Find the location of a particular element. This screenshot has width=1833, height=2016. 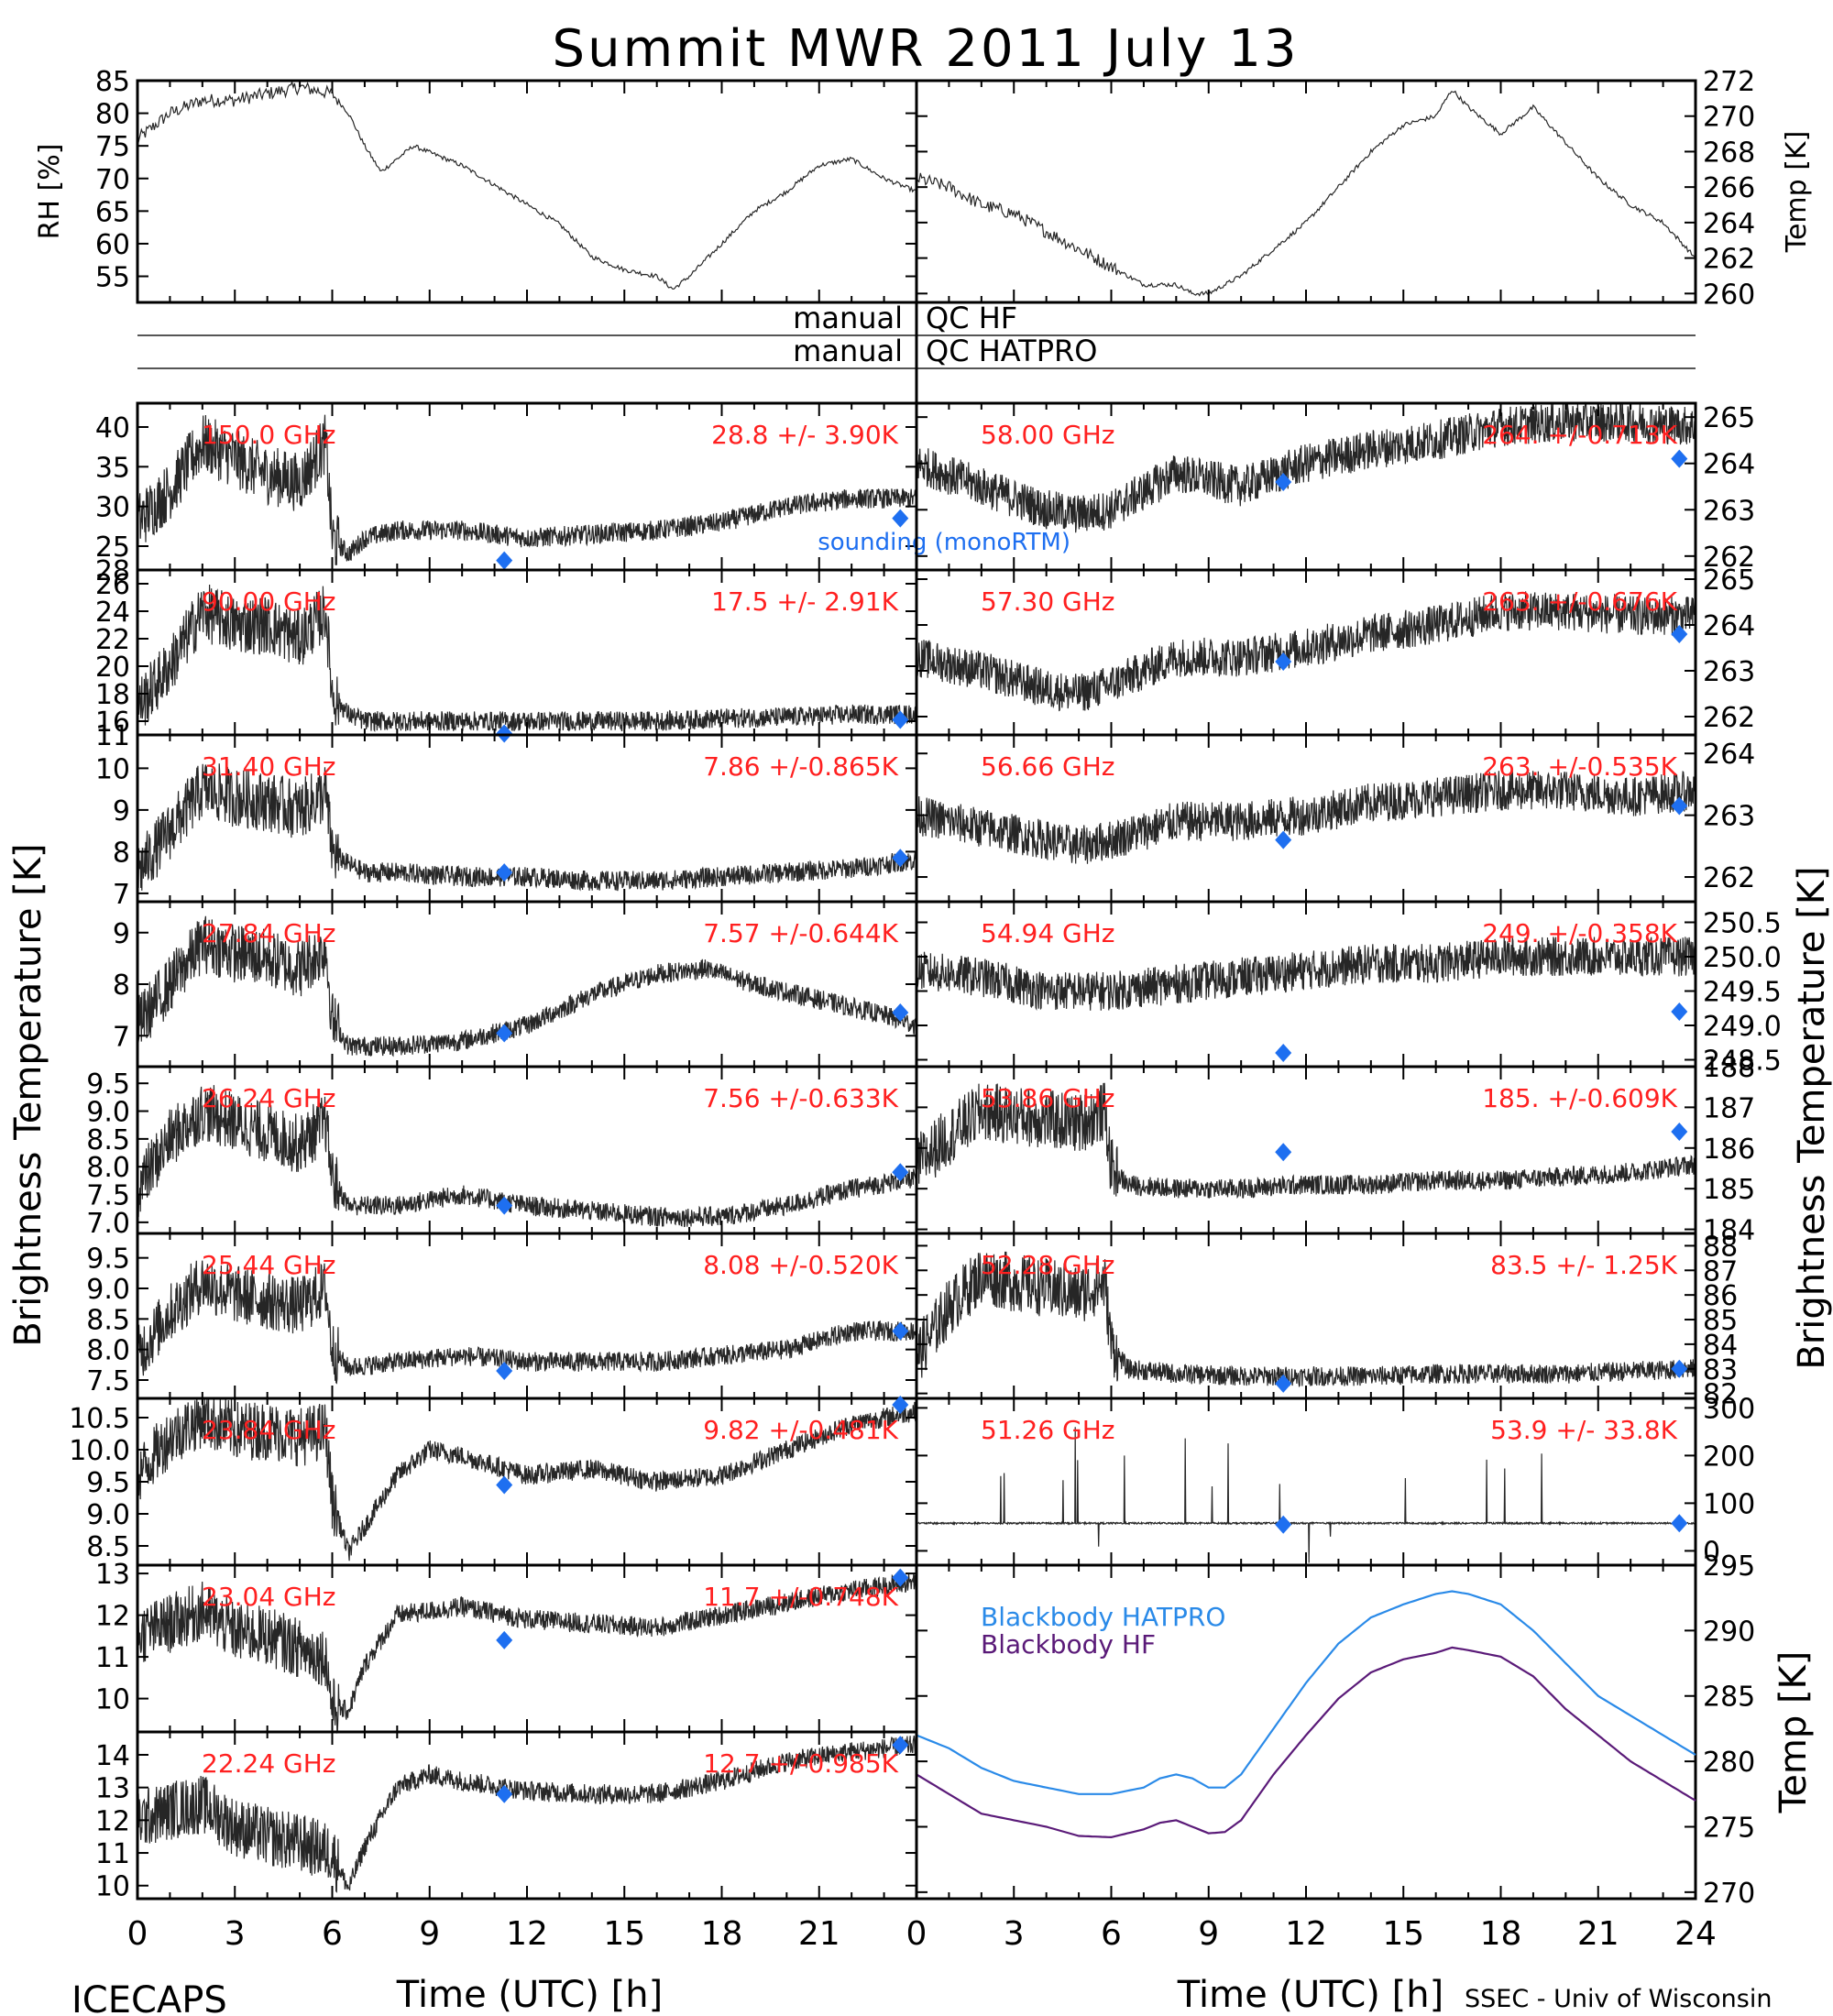

channel-frequency: 57.30 GHz is located at coordinates (1048, 601).